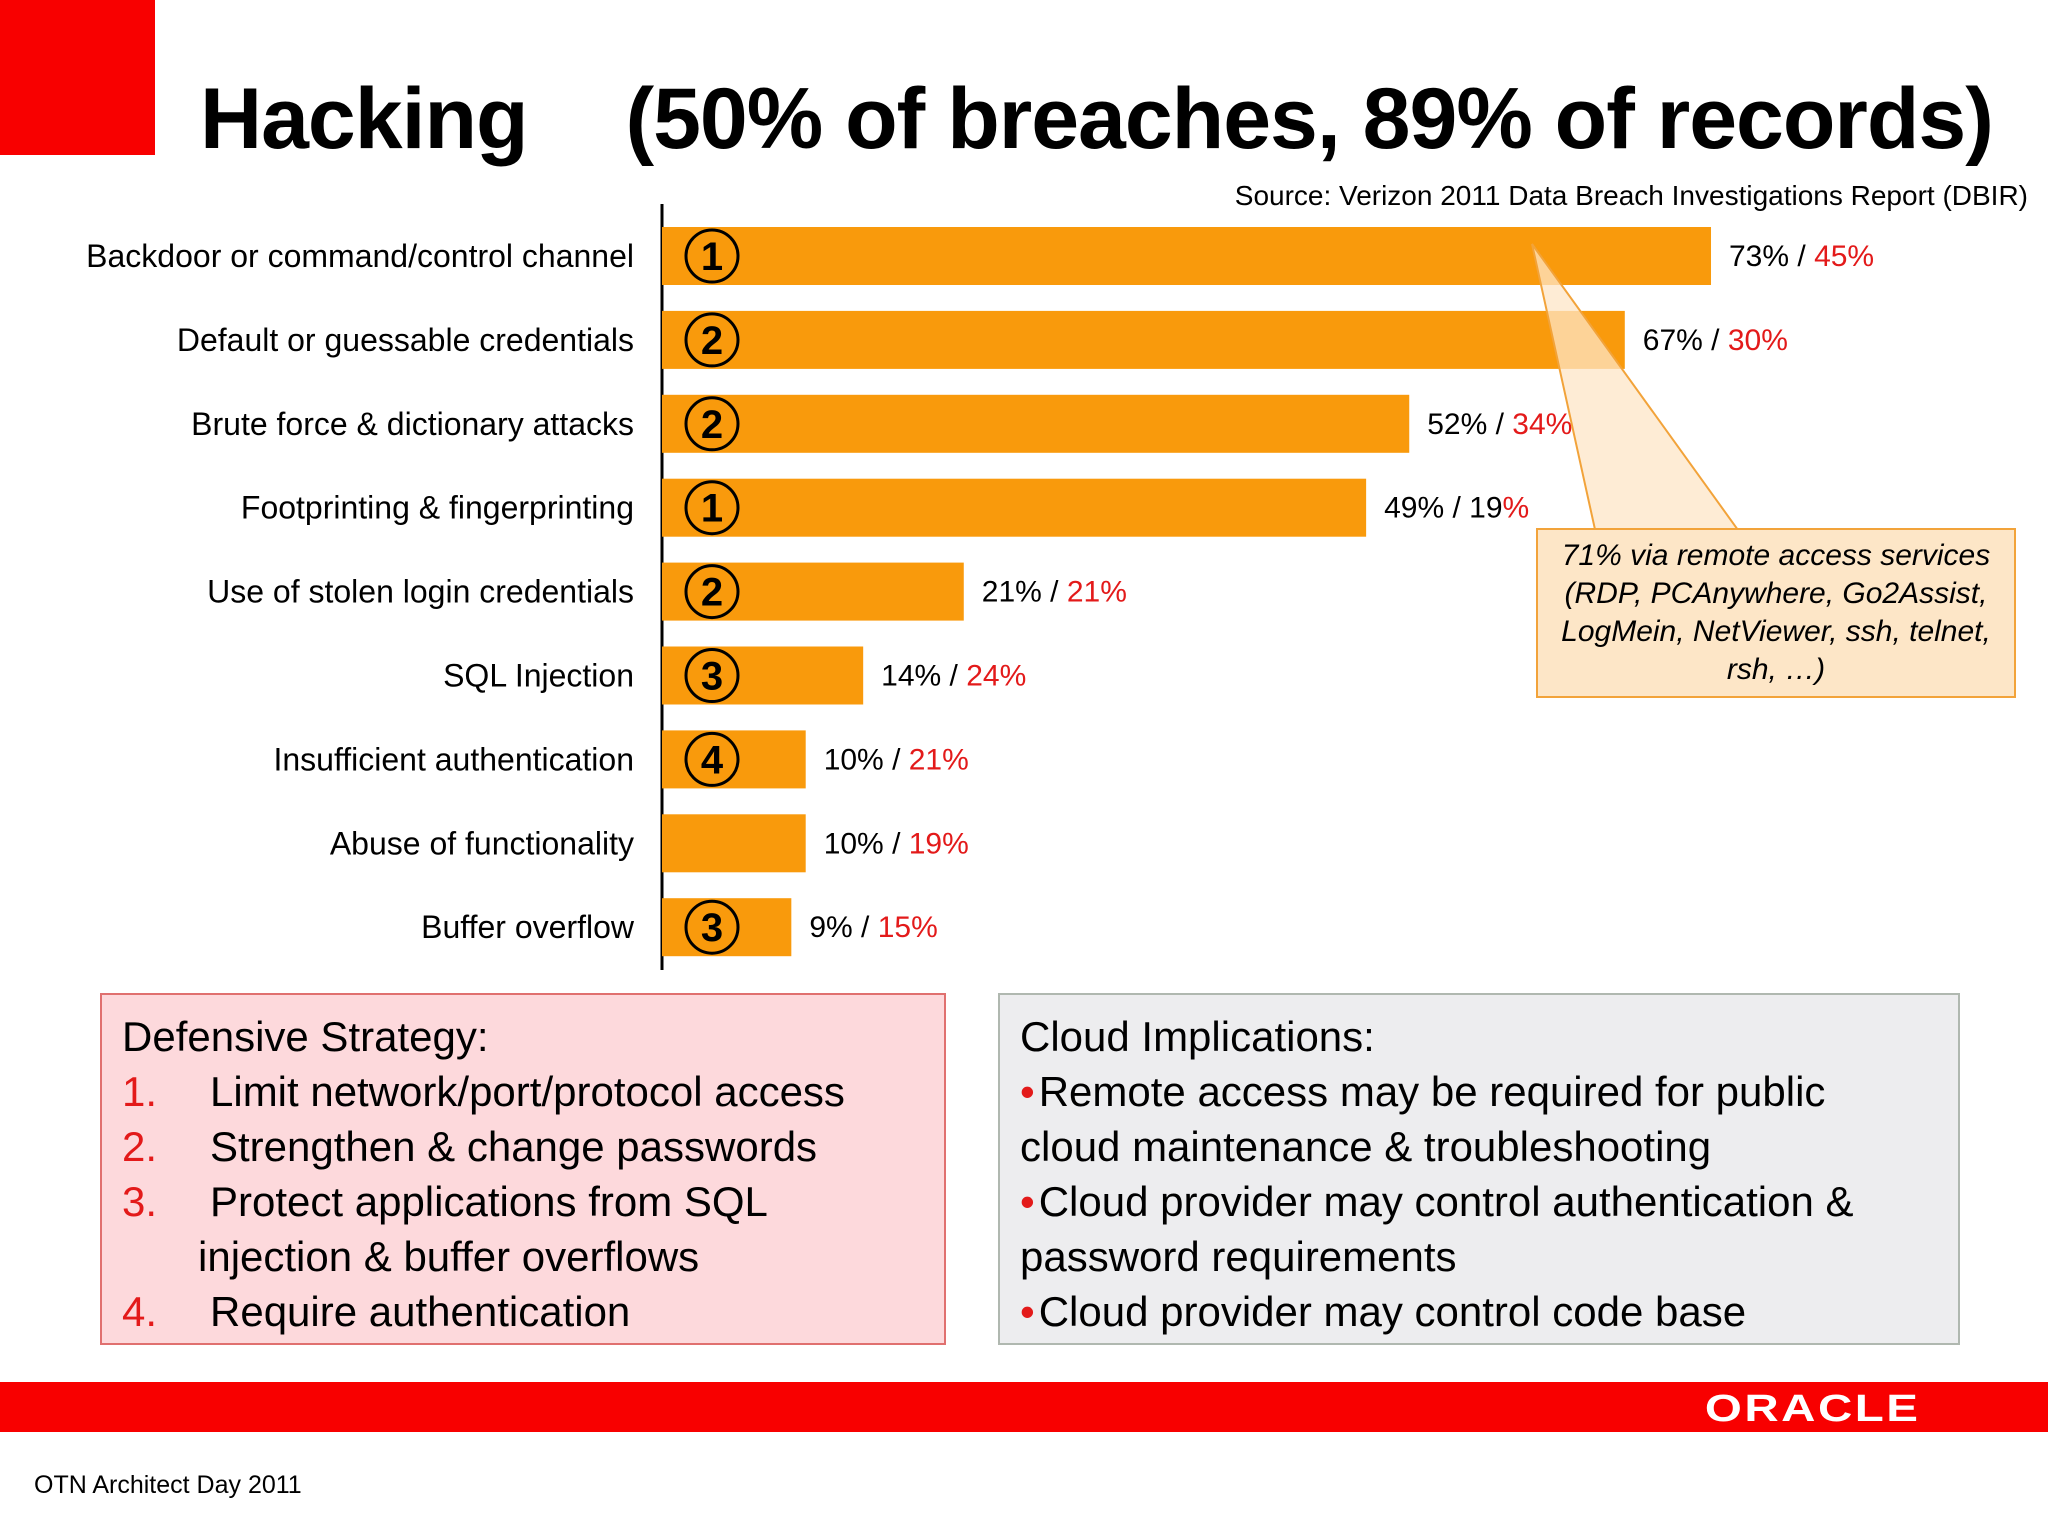 The width and height of the screenshot is (2048, 1536). I want to click on defensive-item: 2. Strengthen & change passwords, so click(523, 1146).